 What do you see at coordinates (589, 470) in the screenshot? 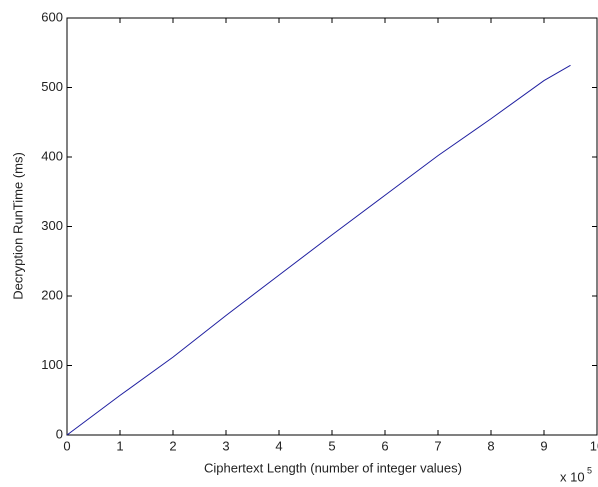
I see `x-multiplier-exponent: 5` at bounding box center [589, 470].